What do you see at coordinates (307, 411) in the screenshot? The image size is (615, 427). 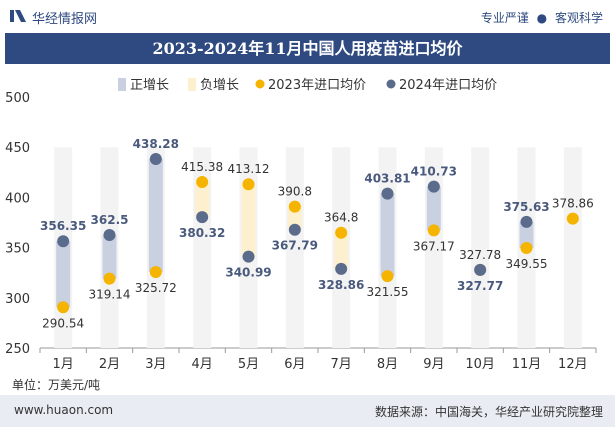 I see `footer: www.huaon.com 数据来源：中国海关，华经产业研究院整理` at bounding box center [307, 411].